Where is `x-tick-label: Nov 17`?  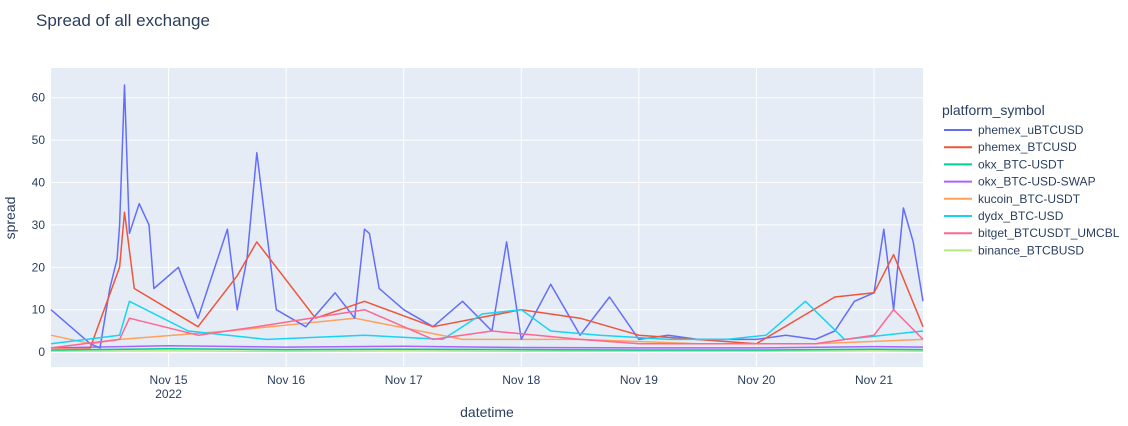 x-tick-label: Nov 17 is located at coordinates (404, 380).